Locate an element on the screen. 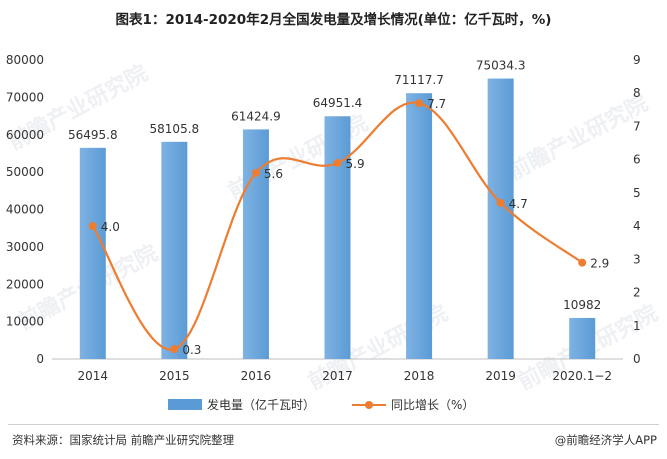 This screenshot has width=667, height=459. growth-value-label: 5.9 is located at coordinates (355, 164).